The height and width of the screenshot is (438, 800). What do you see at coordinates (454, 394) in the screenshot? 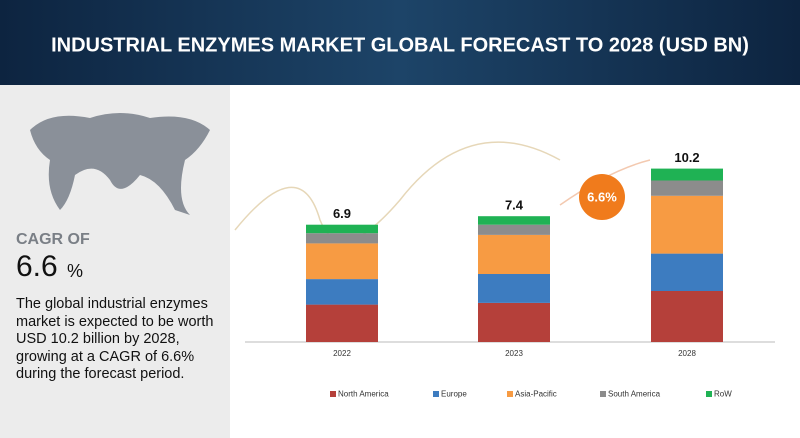
I see `legend-label: Europe` at bounding box center [454, 394].